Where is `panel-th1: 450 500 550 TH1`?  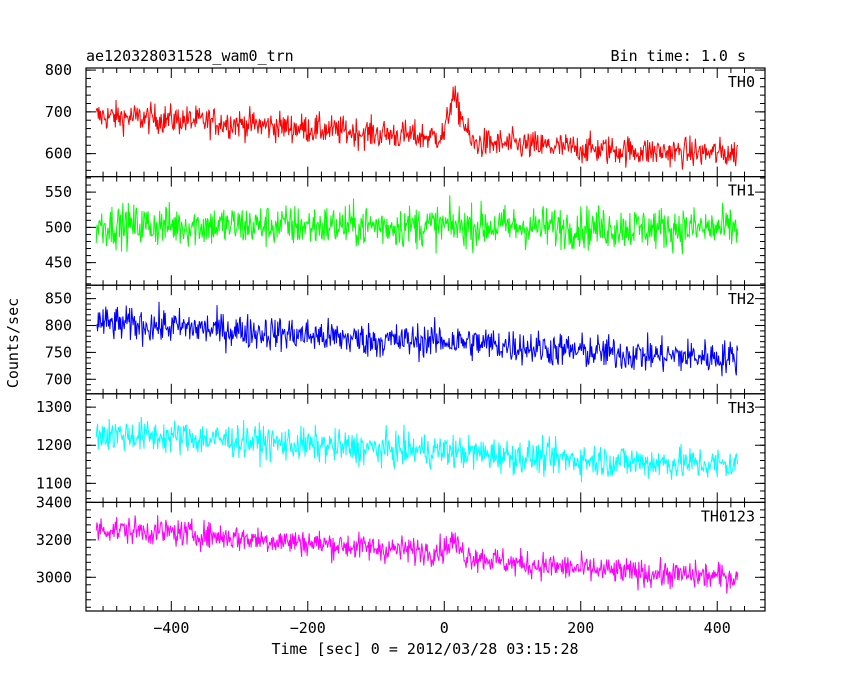 panel-th1: 450 500 550 TH1 is located at coordinates (405, 231).